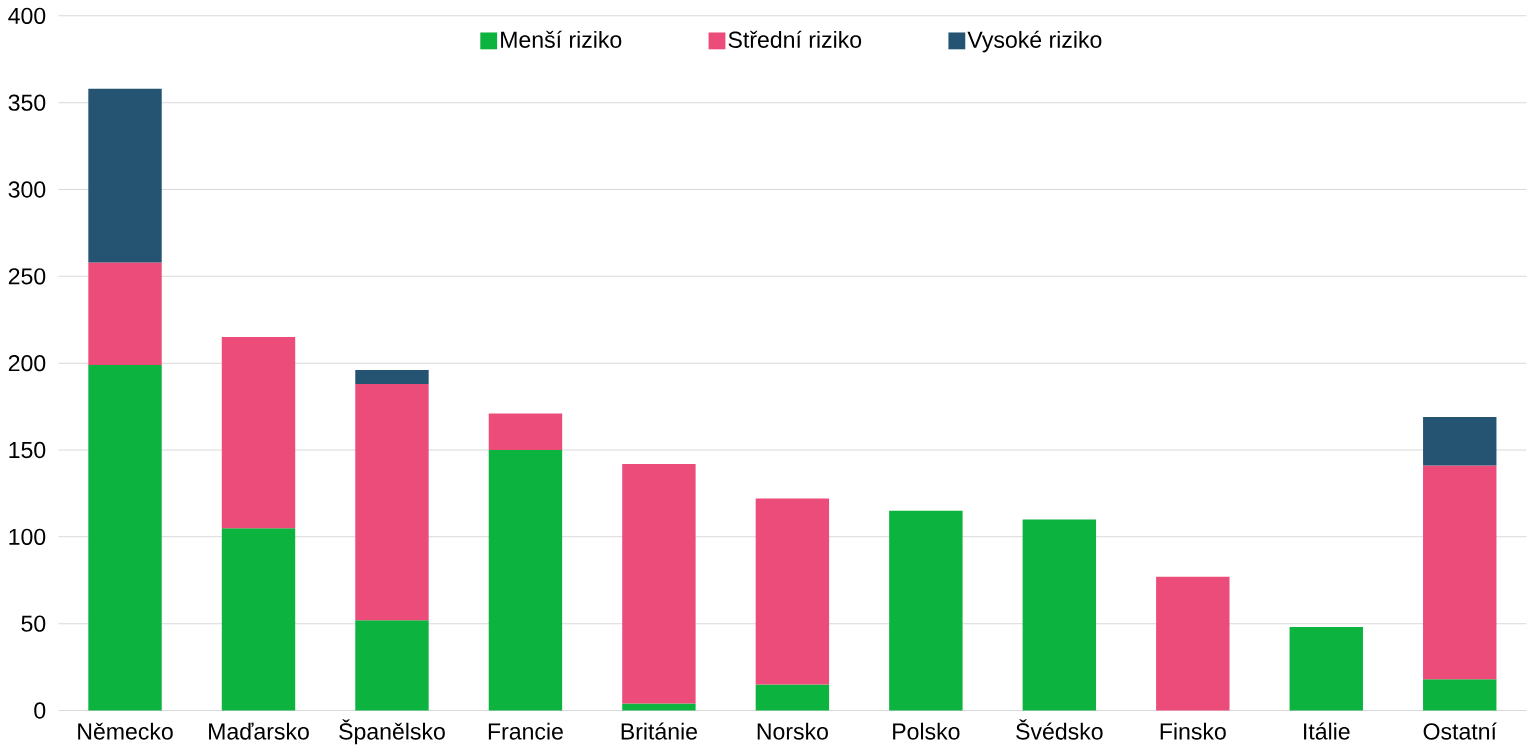 The image size is (1527, 752). Describe the element at coordinates (27, 276) in the screenshot. I see `y-tick-label: 250` at that location.